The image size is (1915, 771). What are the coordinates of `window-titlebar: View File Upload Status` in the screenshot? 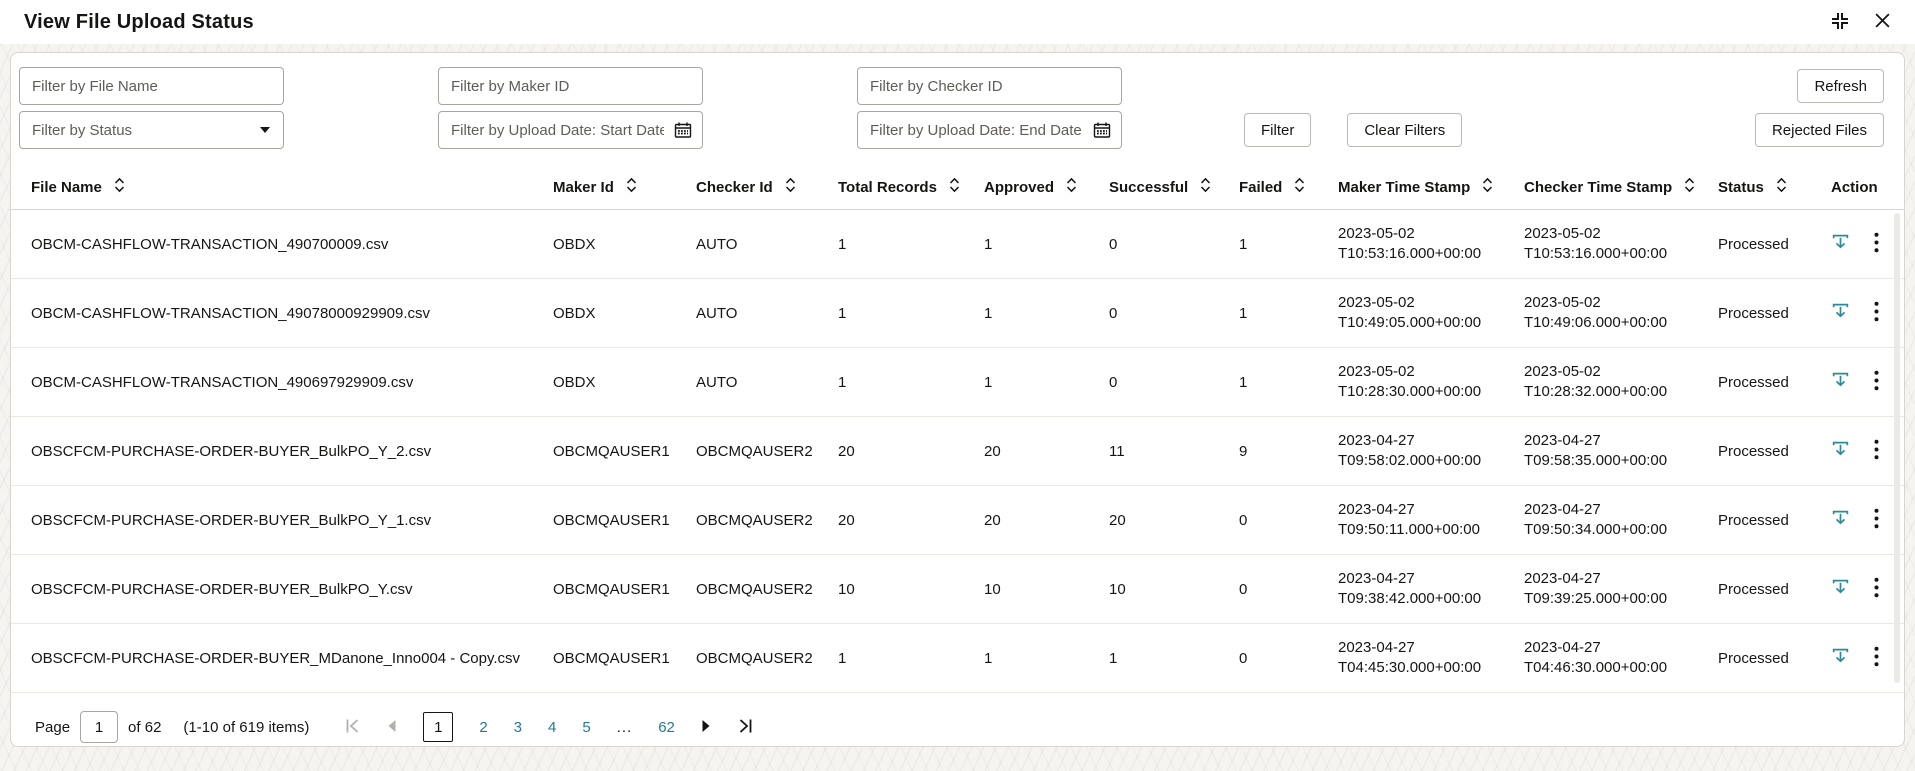 It's located at (957, 22).